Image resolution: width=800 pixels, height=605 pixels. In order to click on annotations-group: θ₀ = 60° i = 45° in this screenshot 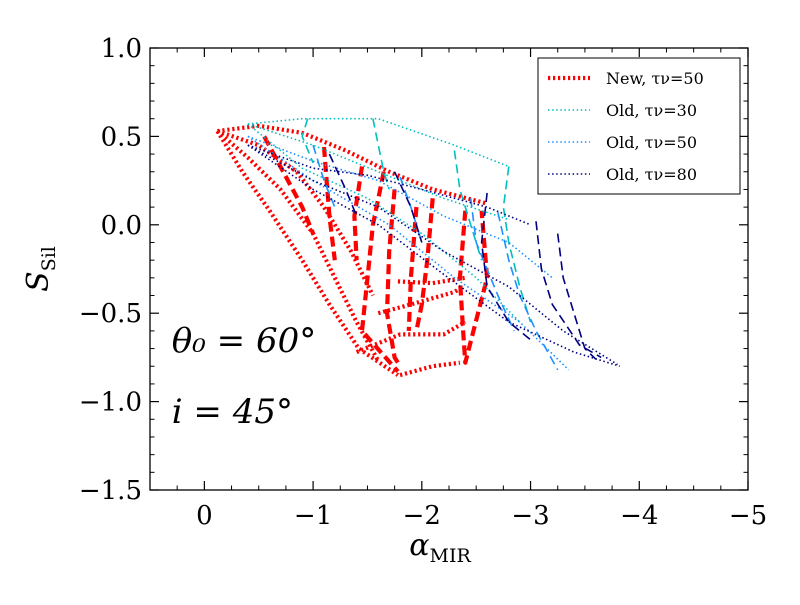, I will do `click(244, 376)`.